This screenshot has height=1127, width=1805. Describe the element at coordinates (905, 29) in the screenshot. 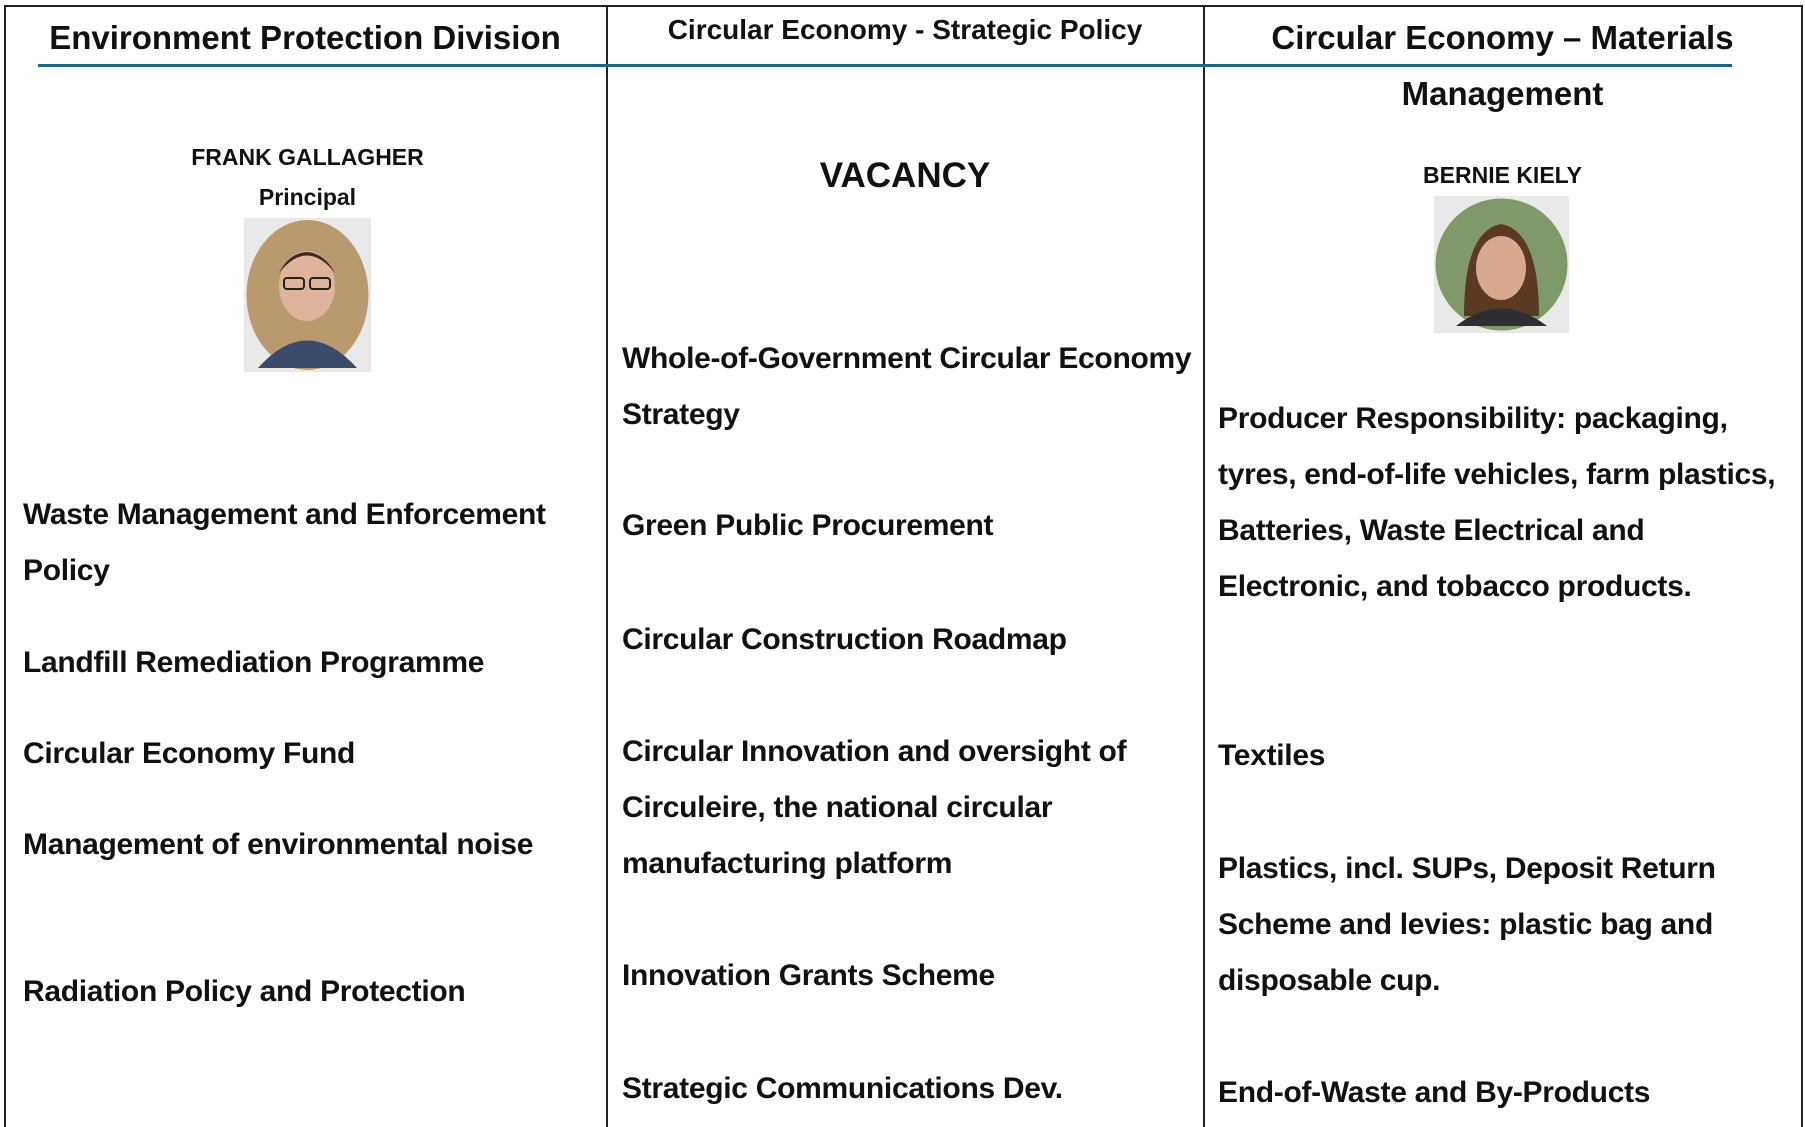

I see `column-header: Circular Economy - Strategic Policy` at that location.